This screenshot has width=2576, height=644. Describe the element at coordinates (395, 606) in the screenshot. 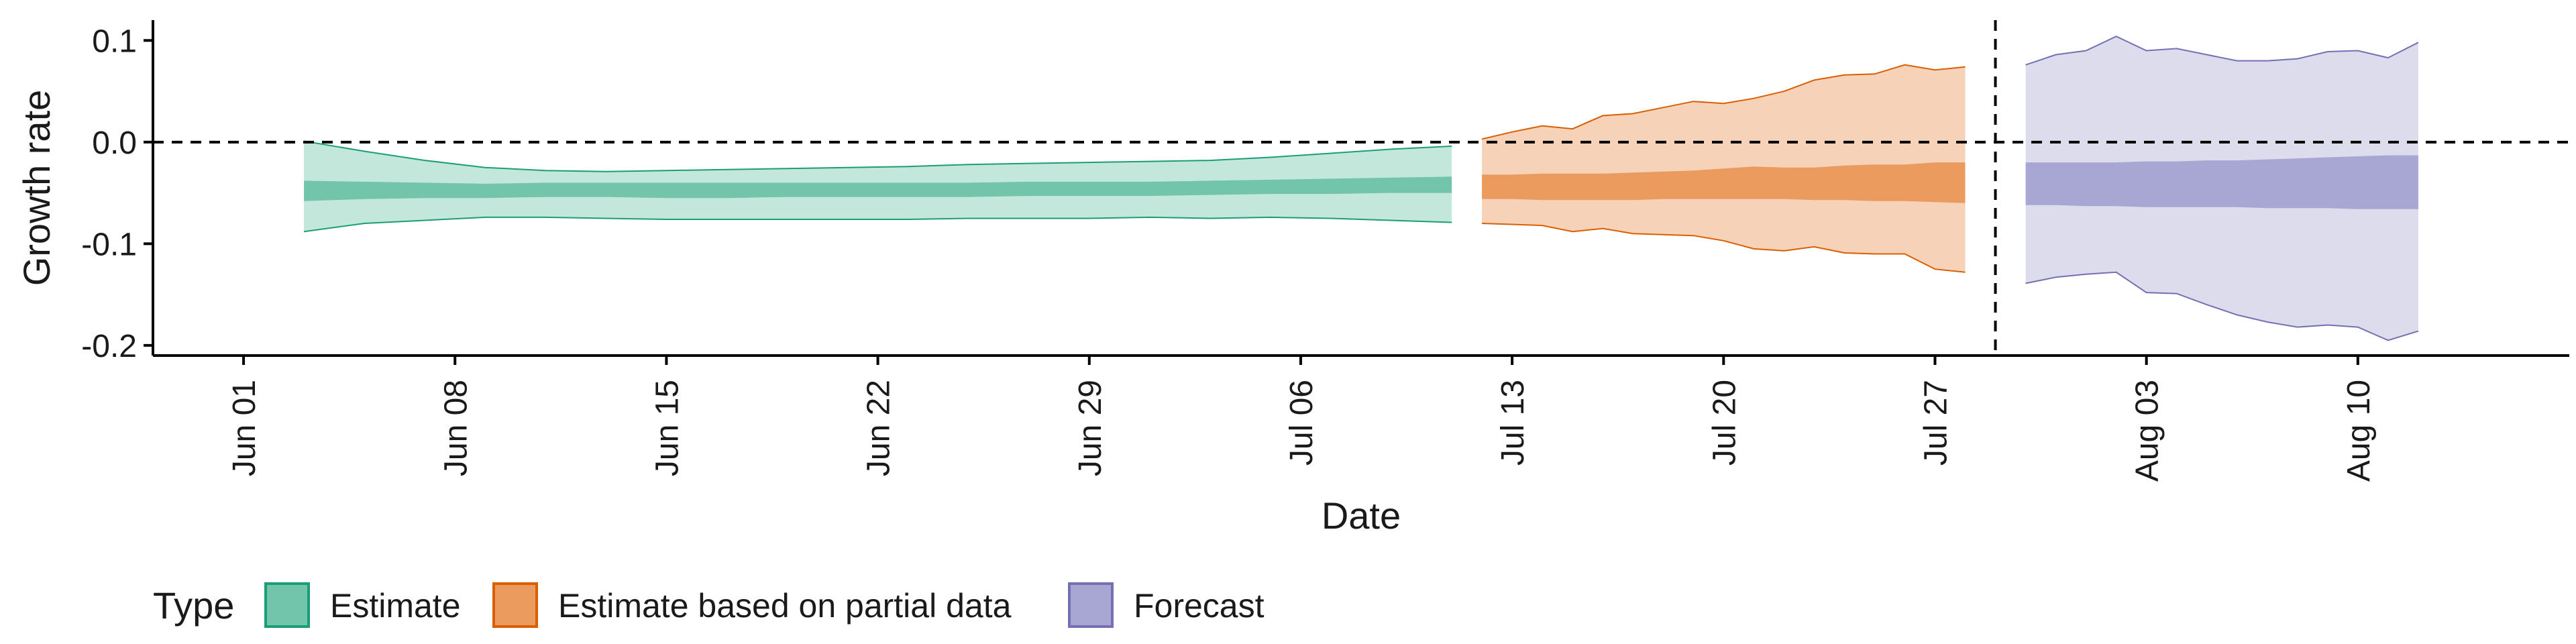

I see `legend-label: Estimate` at that location.